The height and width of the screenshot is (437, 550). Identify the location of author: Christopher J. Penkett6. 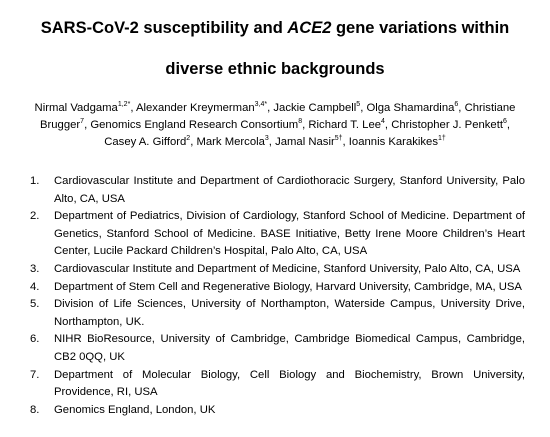
(449, 124).